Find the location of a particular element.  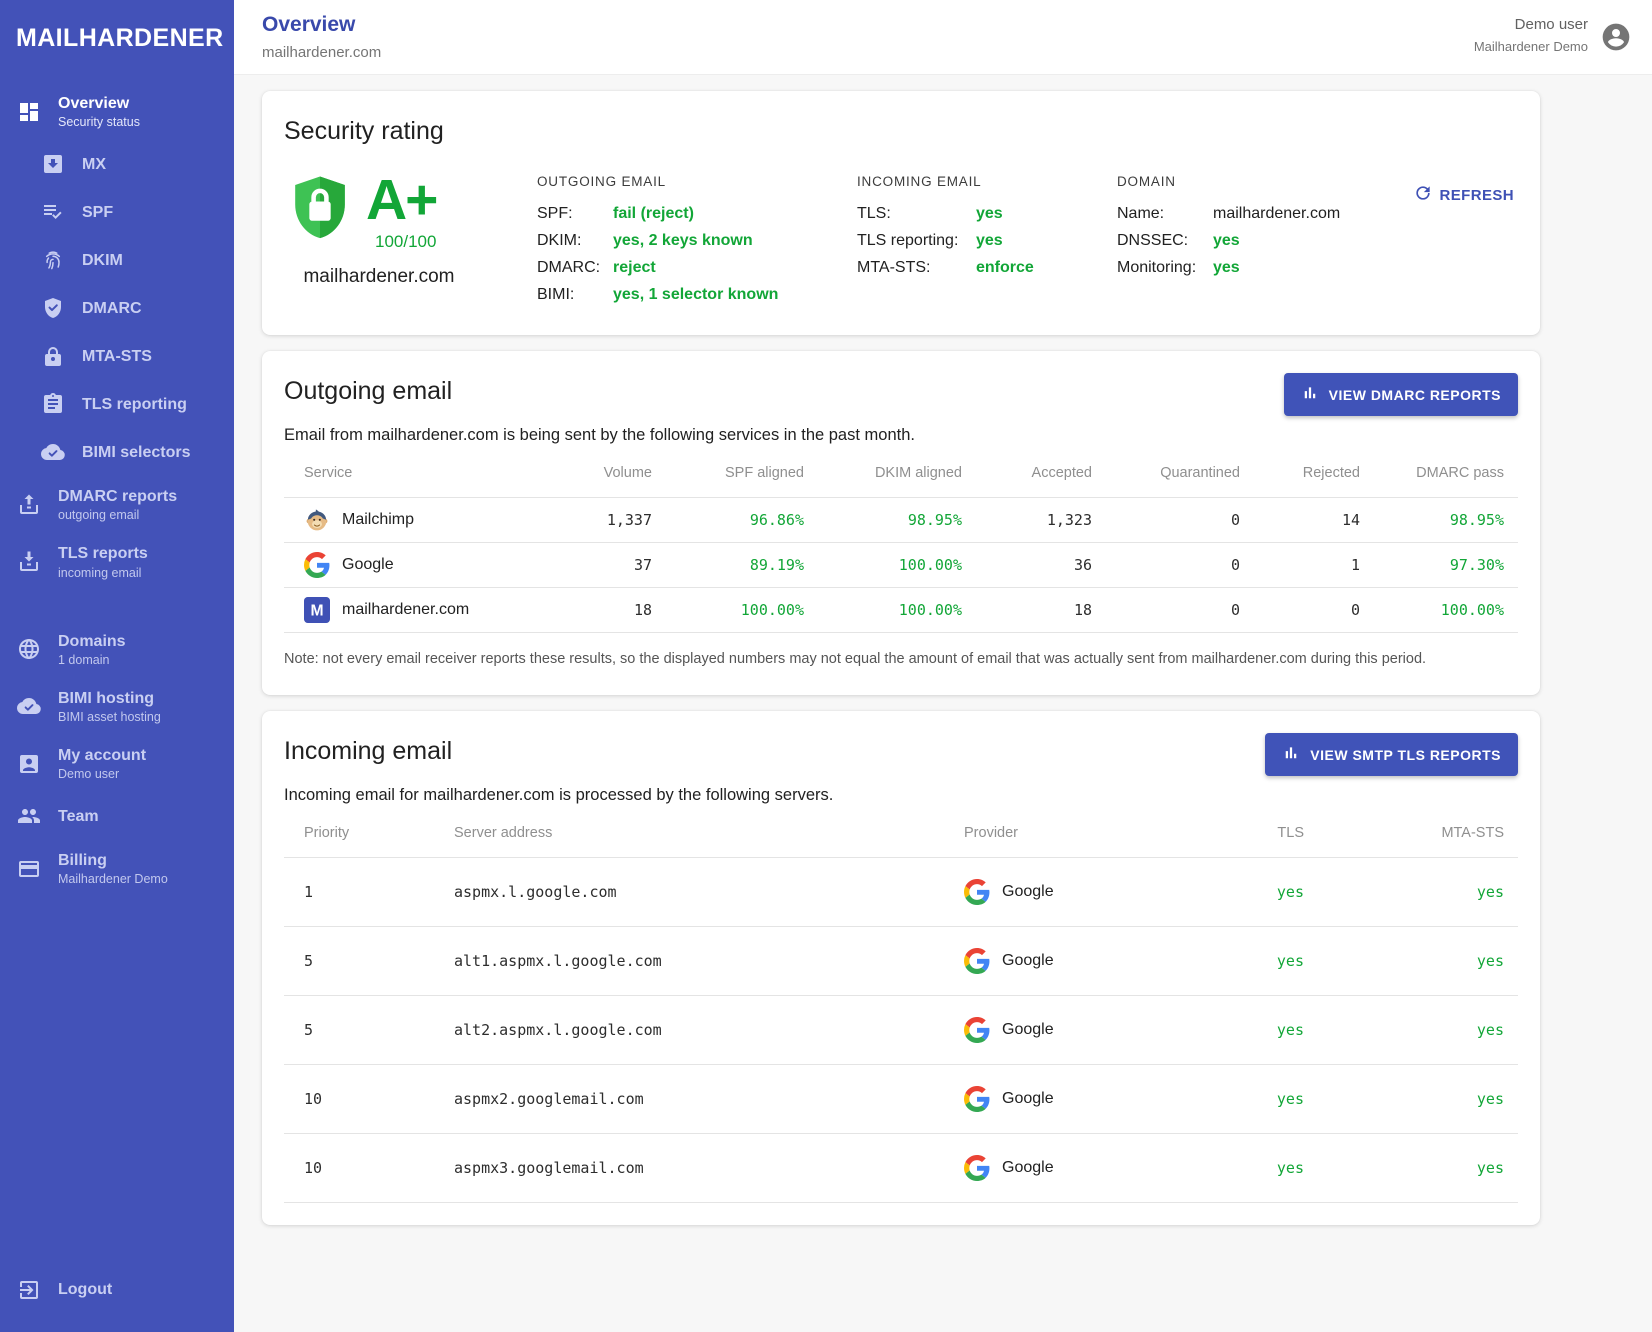

sidebar-item-domains: Domains 1 domain is located at coordinates (117, 649).